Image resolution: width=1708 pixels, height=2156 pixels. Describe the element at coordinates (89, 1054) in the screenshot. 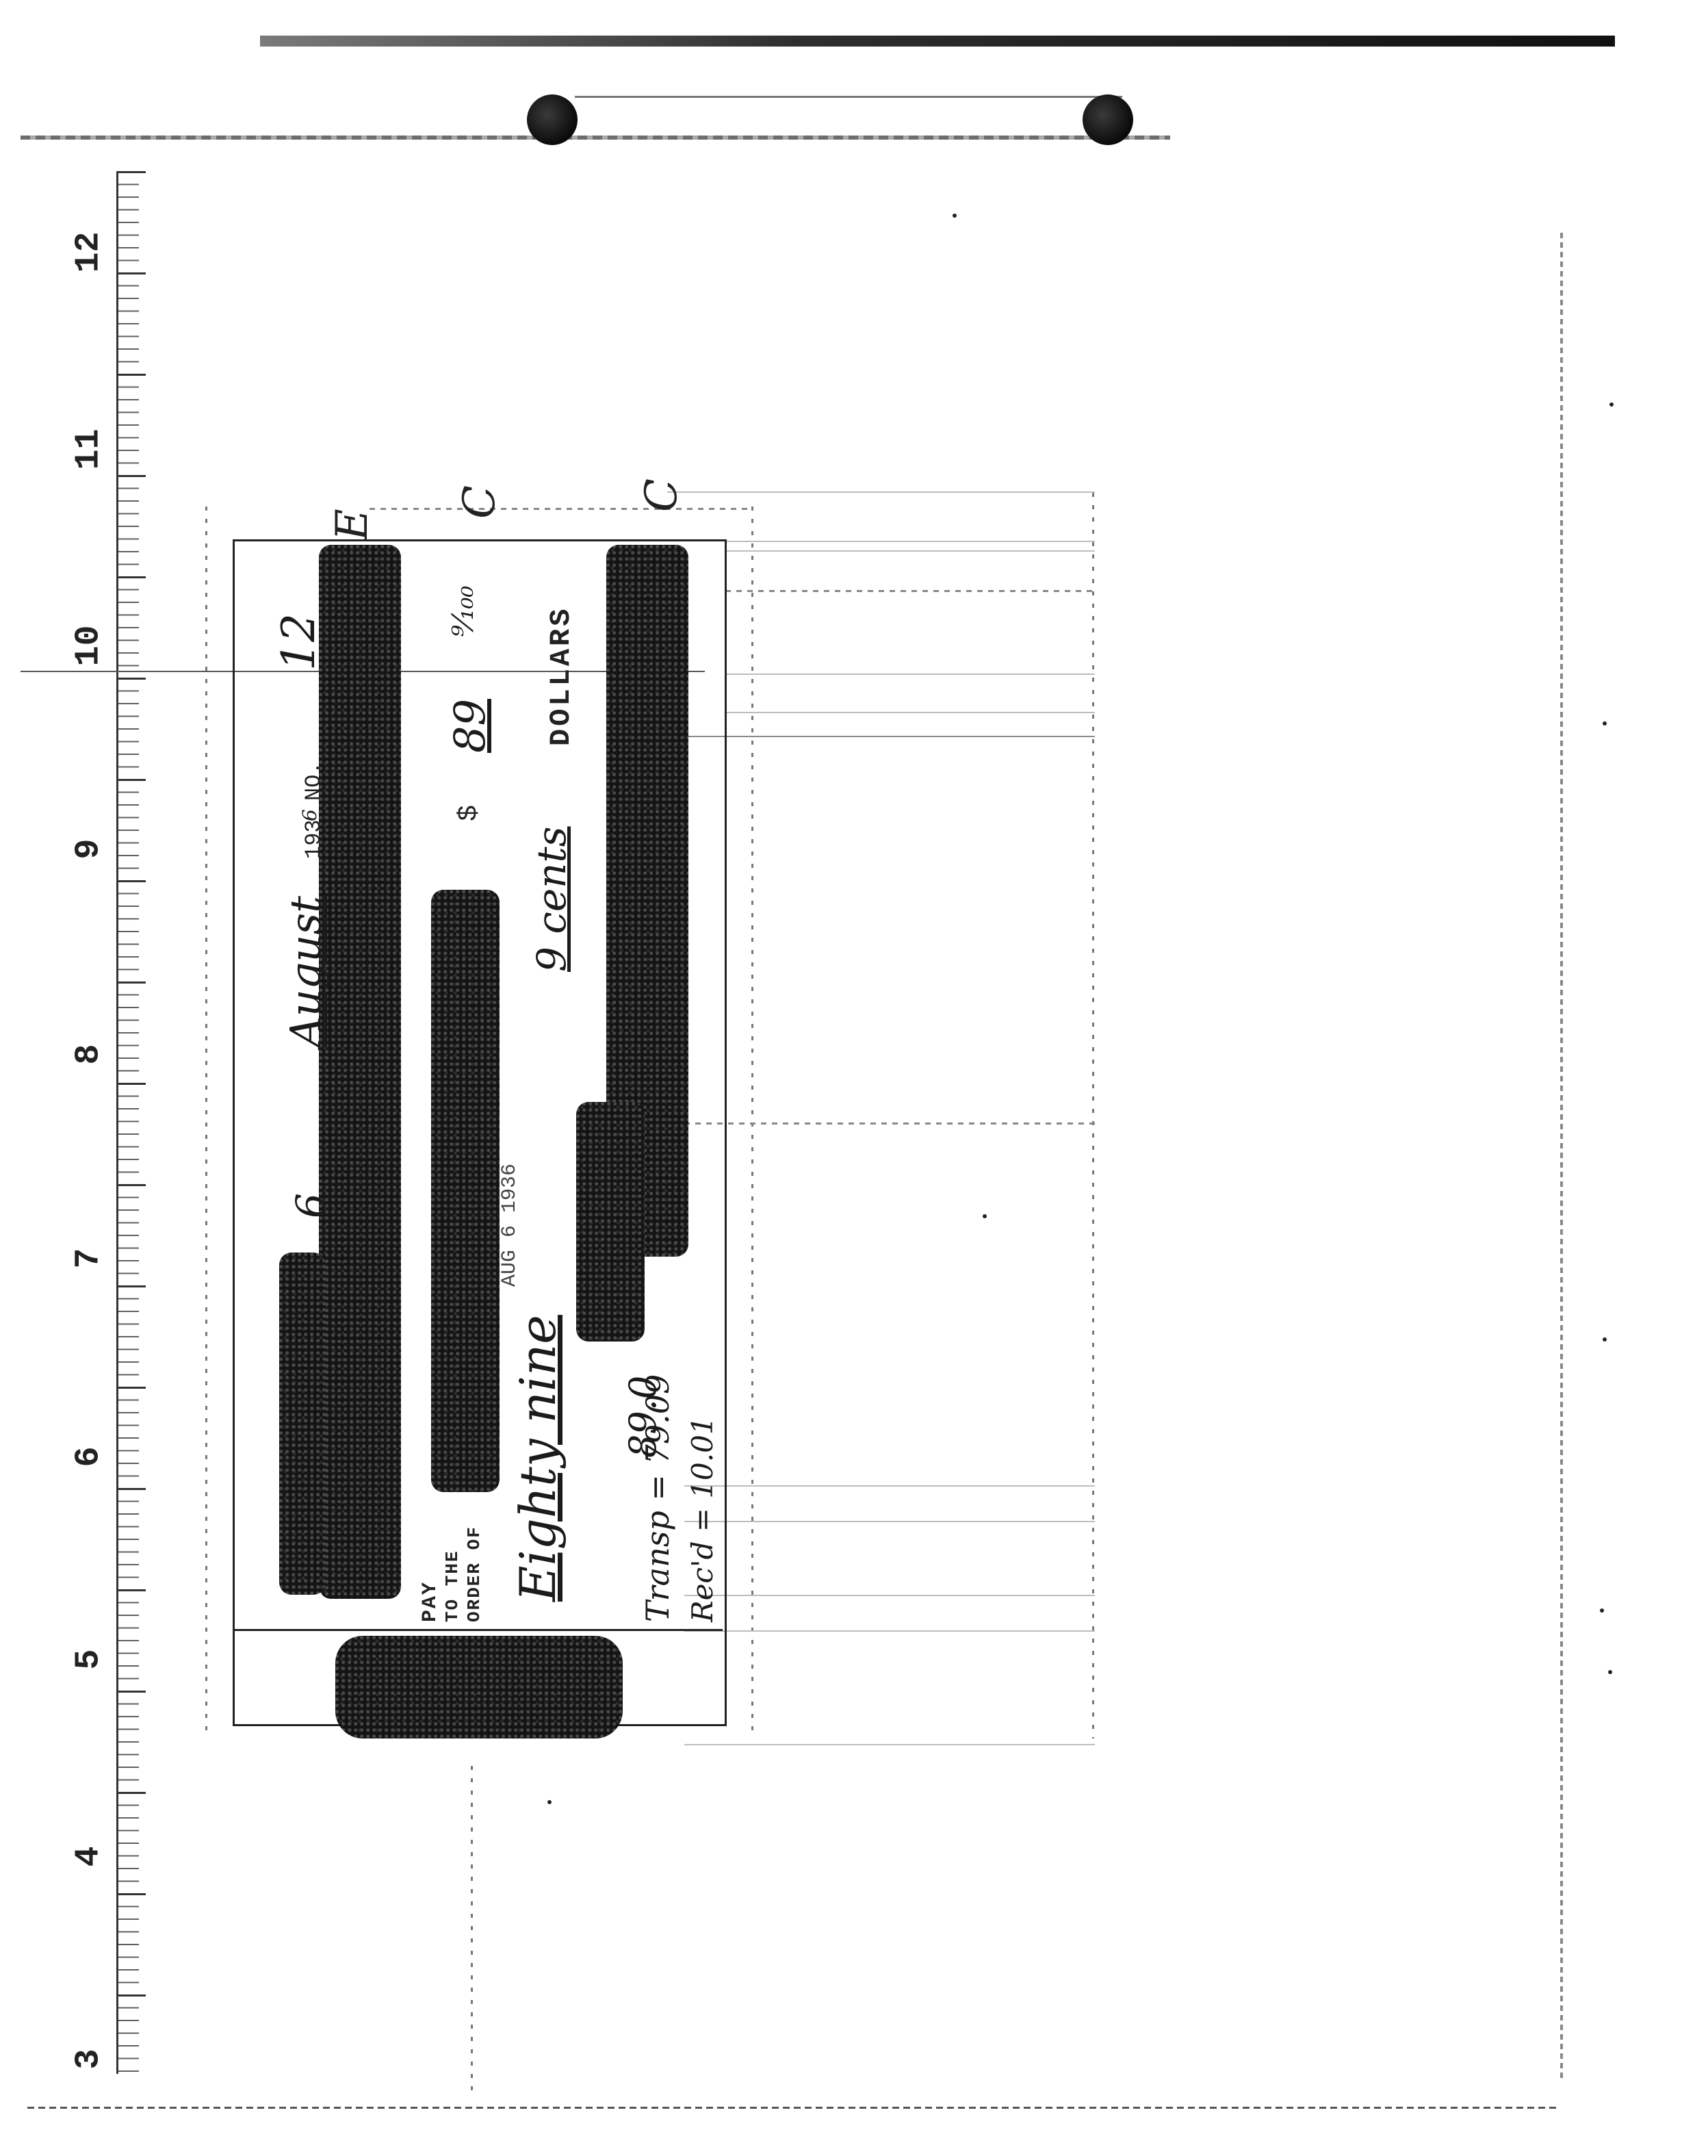

I see `ruler-number: 8` at that location.